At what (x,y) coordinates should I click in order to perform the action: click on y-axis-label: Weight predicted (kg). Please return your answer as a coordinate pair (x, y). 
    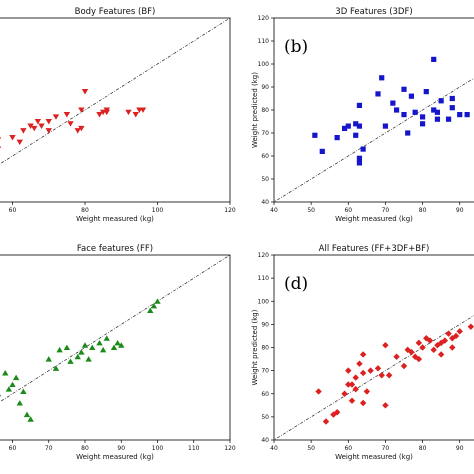
    Looking at the image, I should click on (255, 347).